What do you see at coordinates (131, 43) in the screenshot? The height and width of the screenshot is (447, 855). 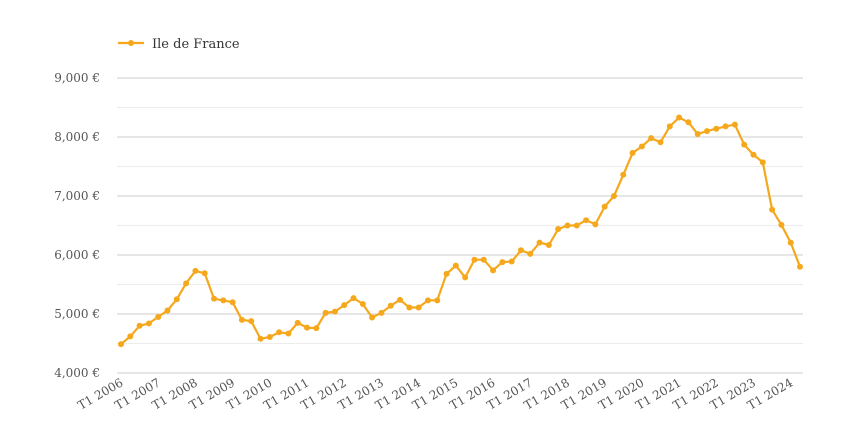 I see `legend-dot-marker` at bounding box center [131, 43].